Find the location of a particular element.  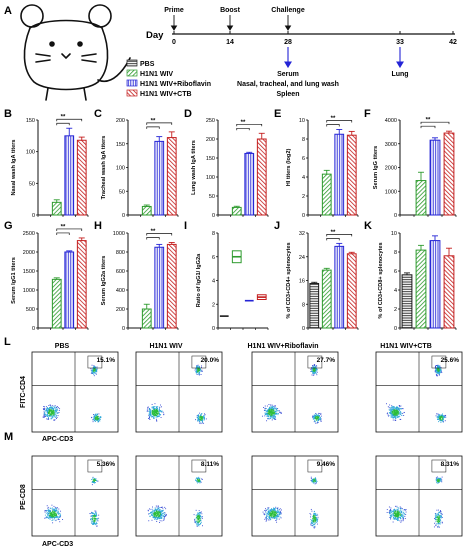

y-tick-label: 0 is located at coordinates (33, 329).